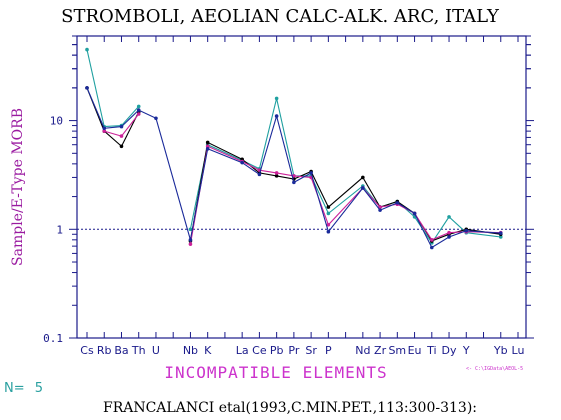 The height and width of the screenshot is (420, 561). What do you see at coordinates (121, 350) in the screenshot?
I see `x-tick-label: Ba` at bounding box center [121, 350].